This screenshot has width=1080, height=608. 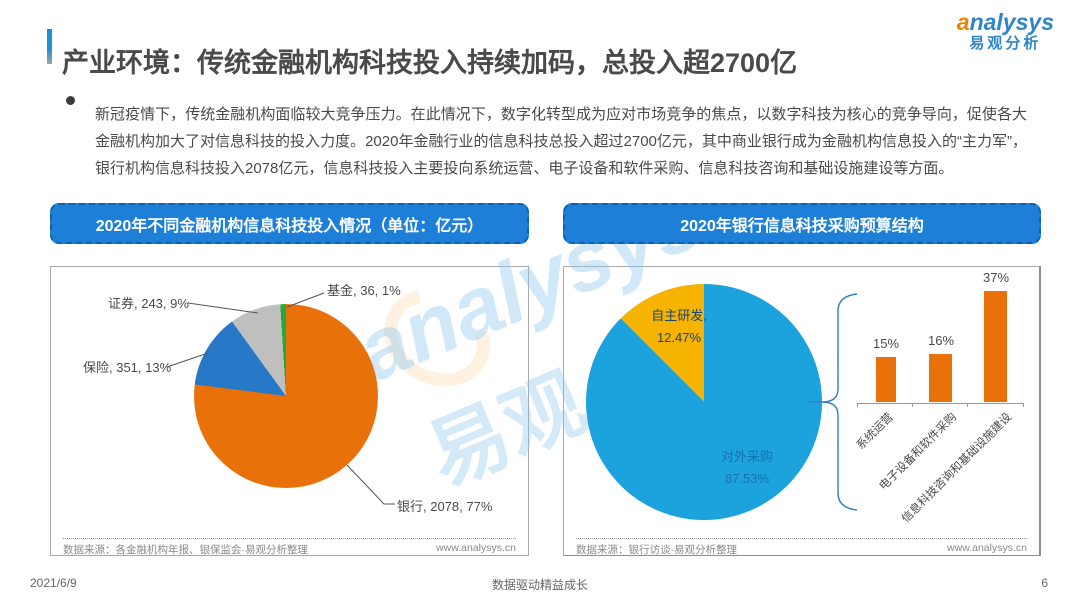 I want to click on pie-chart-procurement, so click(x=704, y=402).